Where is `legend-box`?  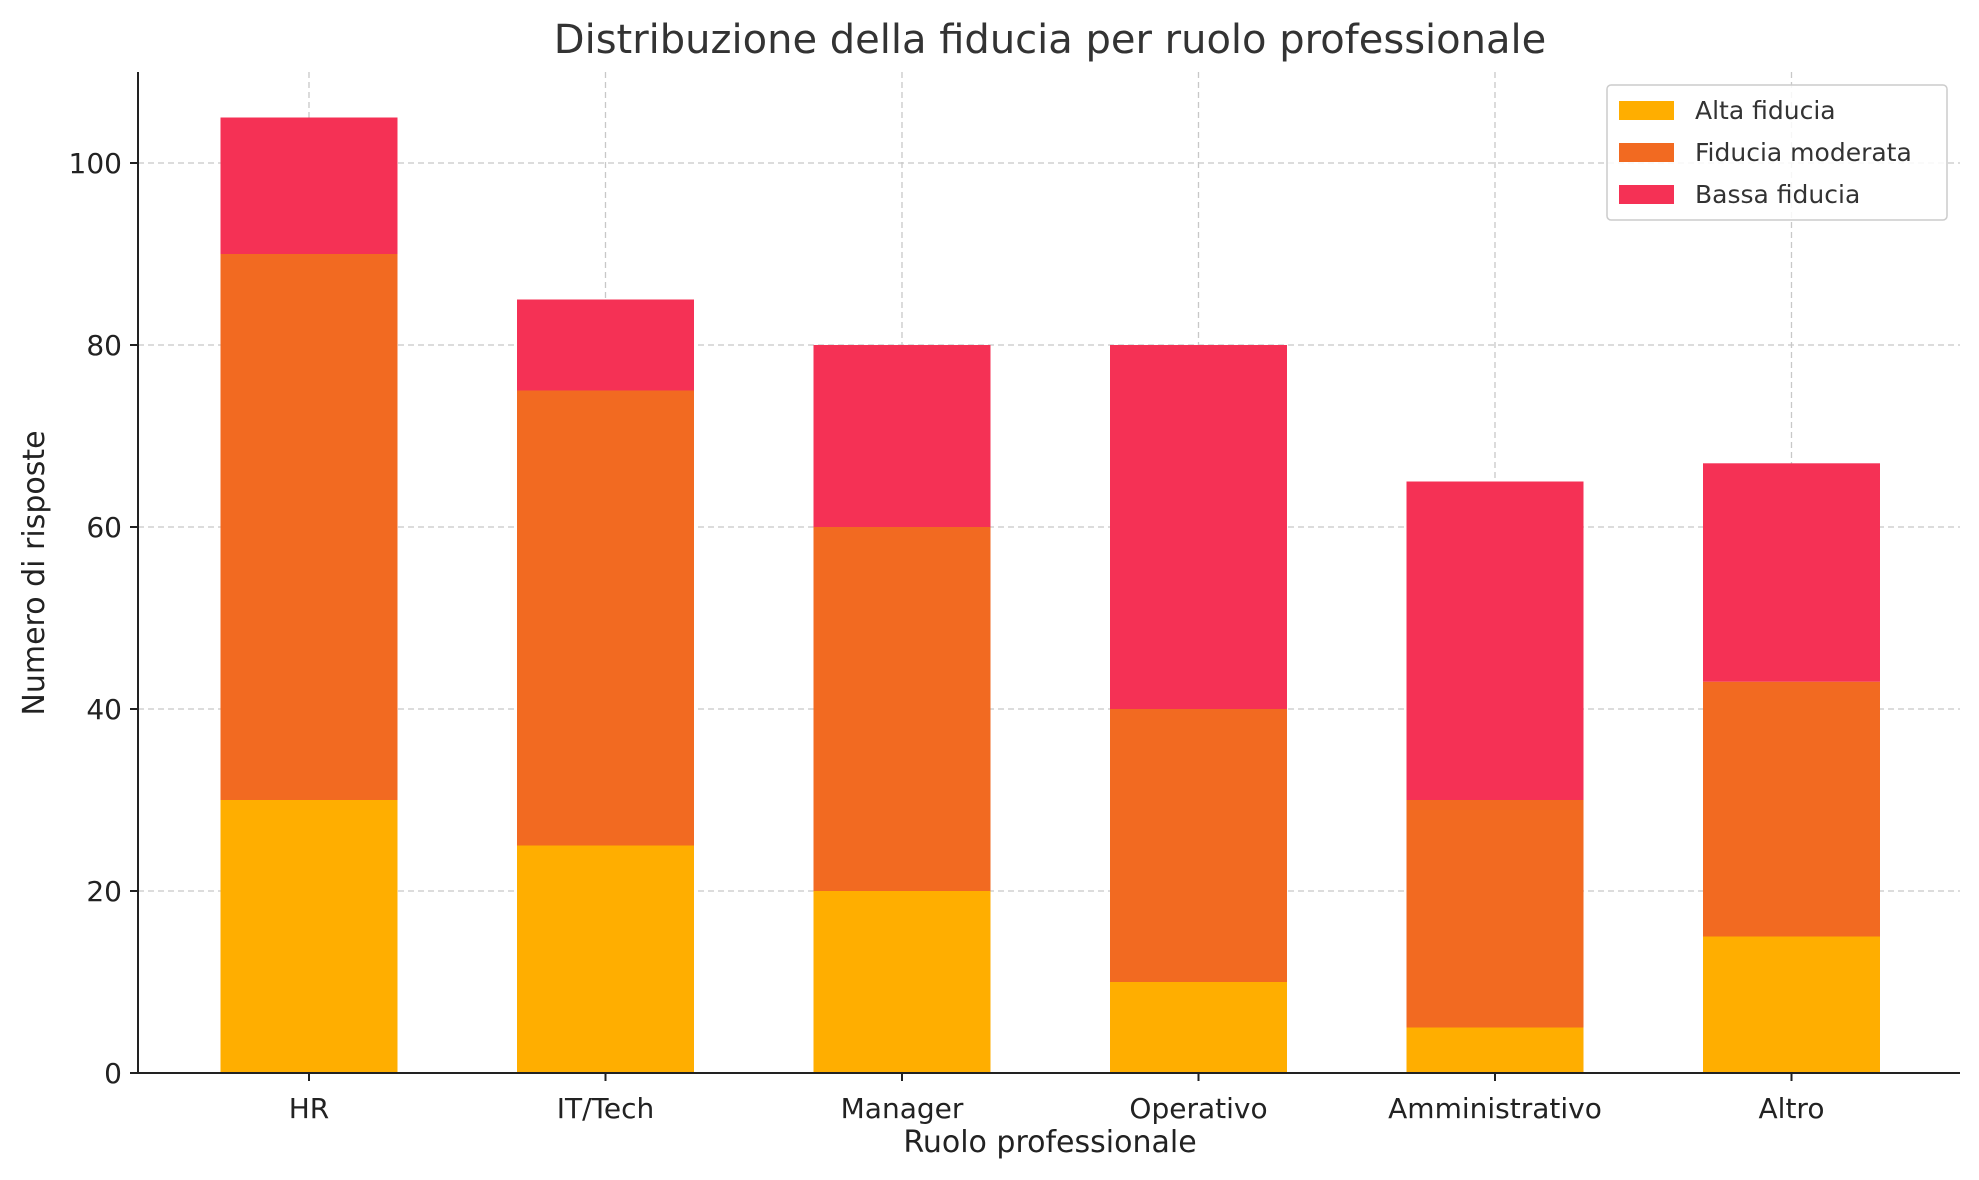
legend-box is located at coordinates (1777, 152).